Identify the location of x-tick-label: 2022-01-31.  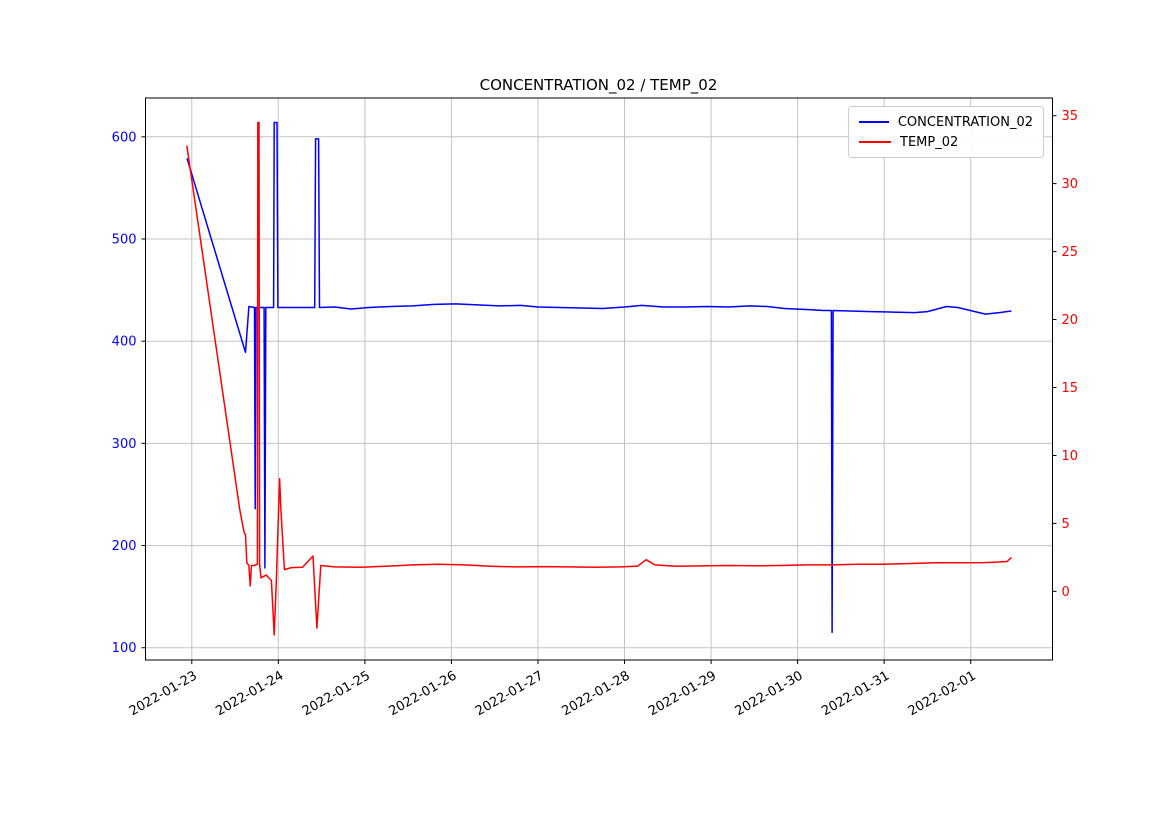
(855, 693).